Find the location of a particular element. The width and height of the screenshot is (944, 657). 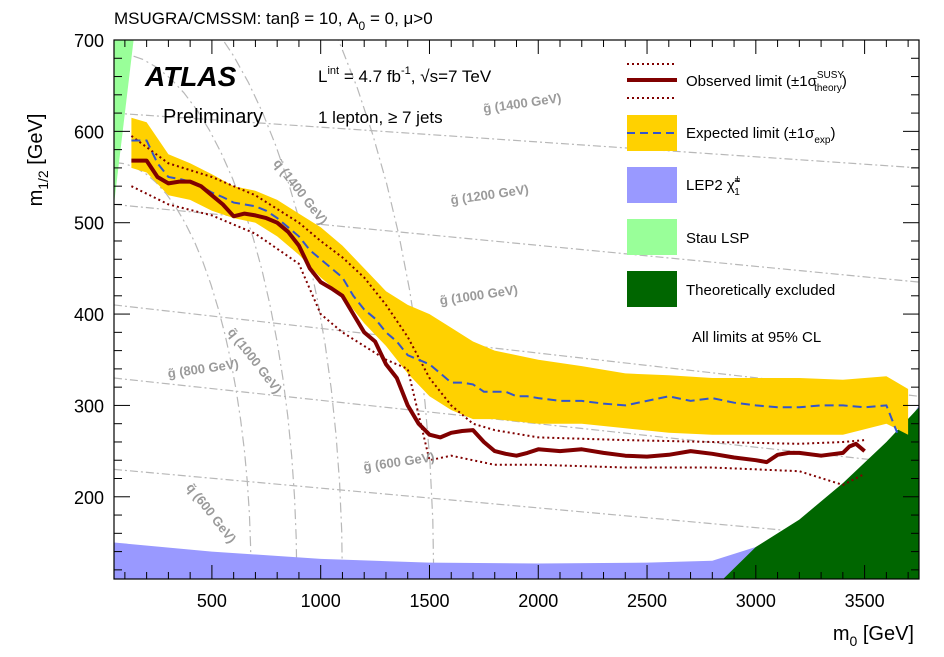

y-tick-label: 500 is located at coordinates (89, 224).